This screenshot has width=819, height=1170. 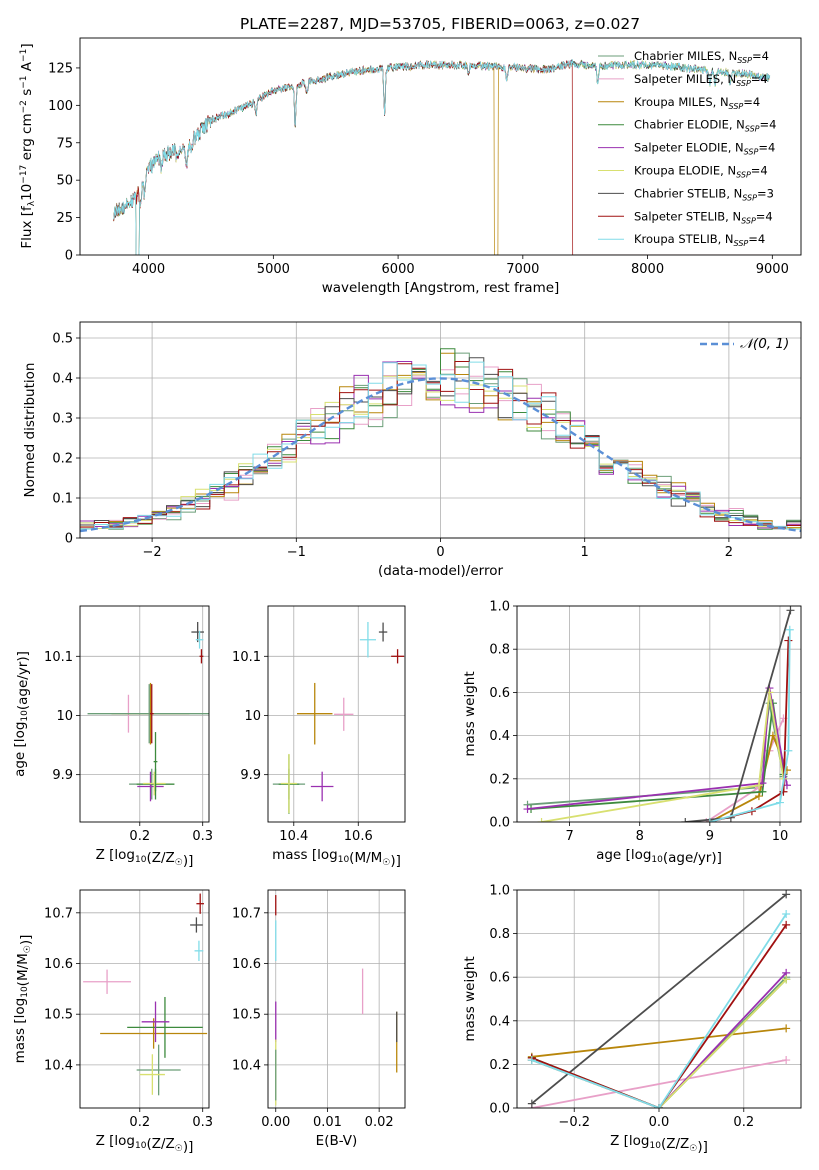 I want to click on x-tick-label: −0.2, so click(x=574, y=1122).